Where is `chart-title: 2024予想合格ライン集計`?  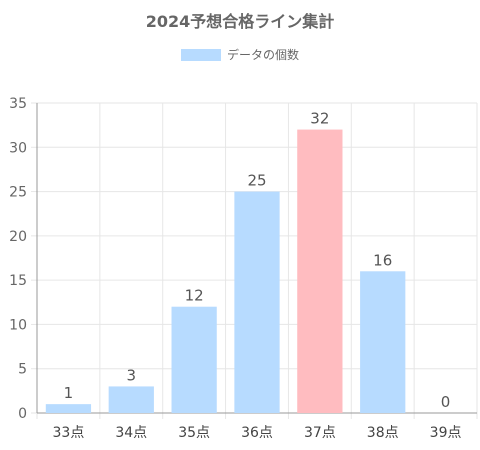
chart-title: 2024予想合格ライン集計 is located at coordinates (240, 21).